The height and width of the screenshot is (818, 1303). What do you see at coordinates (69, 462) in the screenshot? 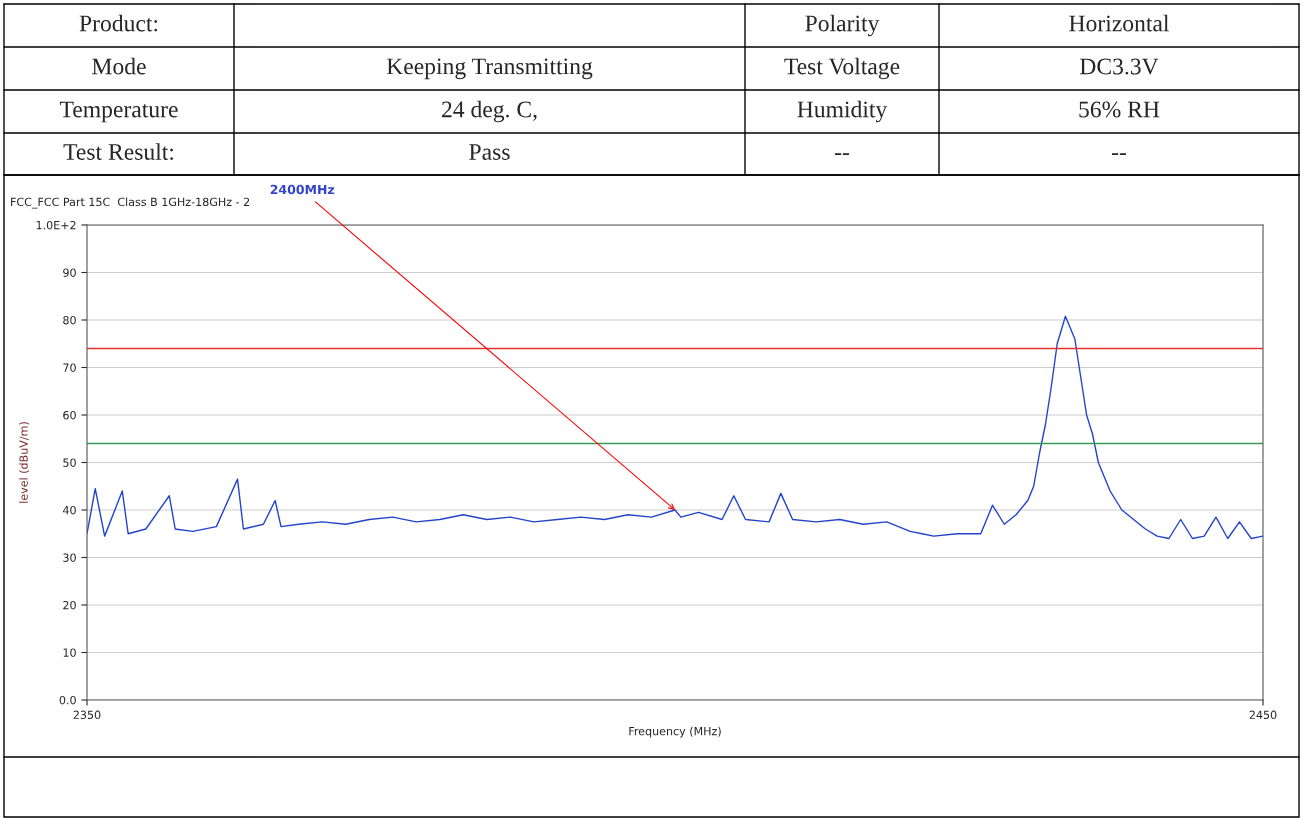
I see `y-tick-label: 50` at bounding box center [69, 462].